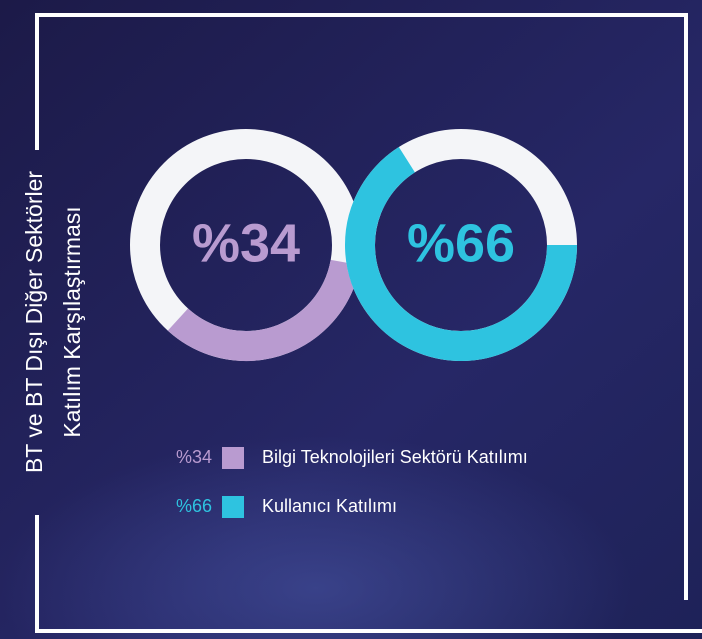 This screenshot has width=702, height=639. I want to click on legend-label: Kullanıcı Katılımı, so click(329, 506).